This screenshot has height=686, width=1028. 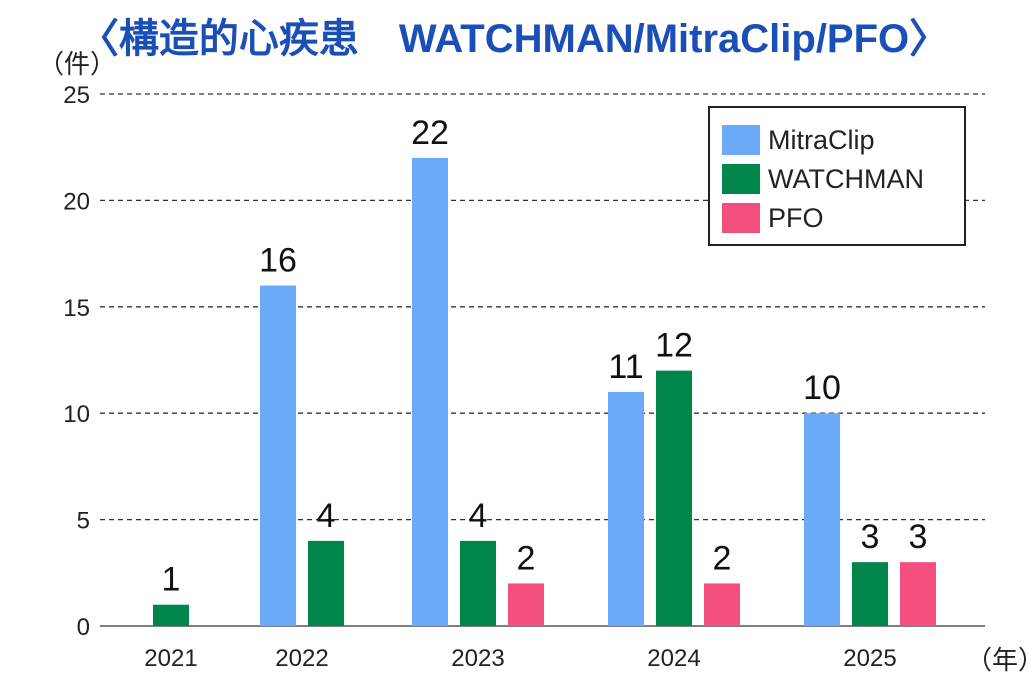 I want to click on chart-title: 〈構造的心疾患 WATCHMAN/MitraClip/PFO〉, so click(x=514, y=39).